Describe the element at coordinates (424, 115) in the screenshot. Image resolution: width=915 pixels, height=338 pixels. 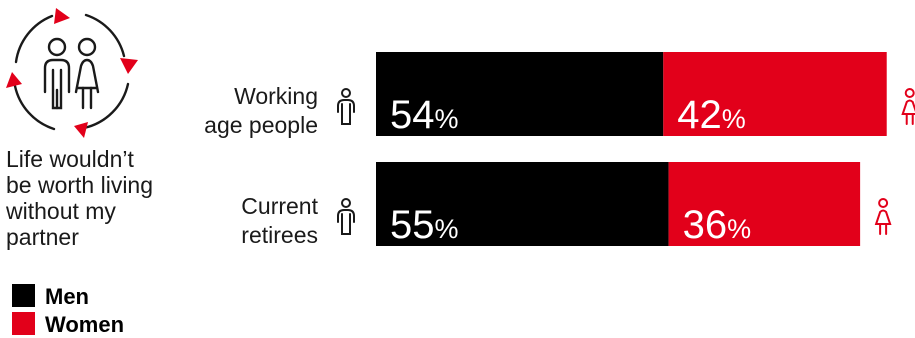
I see `data-label: 54%` at that location.